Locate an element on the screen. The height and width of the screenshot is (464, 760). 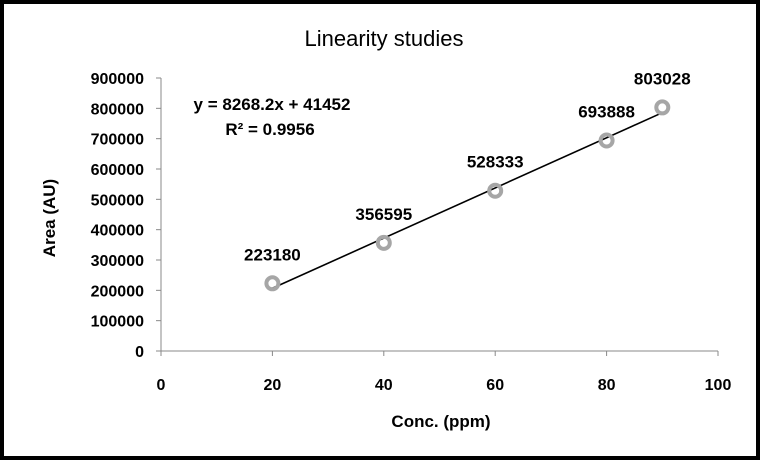
data-label: 356595 is located at coordinates (383, 214).